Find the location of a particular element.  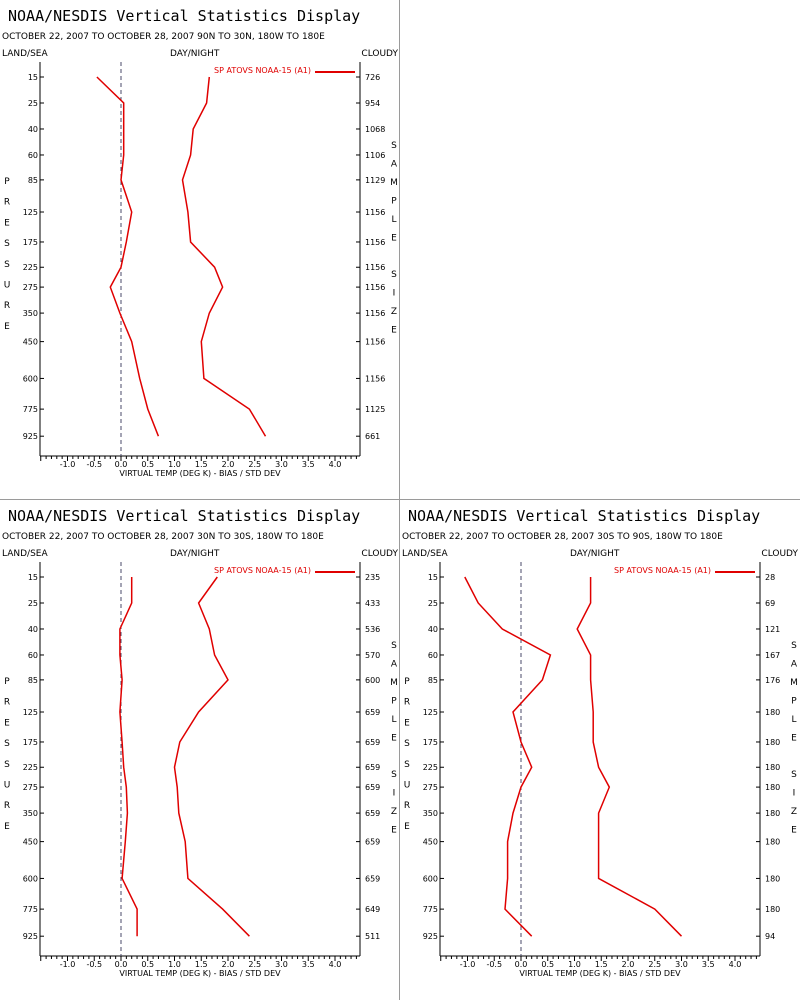

sample-size-label: 661 is located at coordinates (372, 436).